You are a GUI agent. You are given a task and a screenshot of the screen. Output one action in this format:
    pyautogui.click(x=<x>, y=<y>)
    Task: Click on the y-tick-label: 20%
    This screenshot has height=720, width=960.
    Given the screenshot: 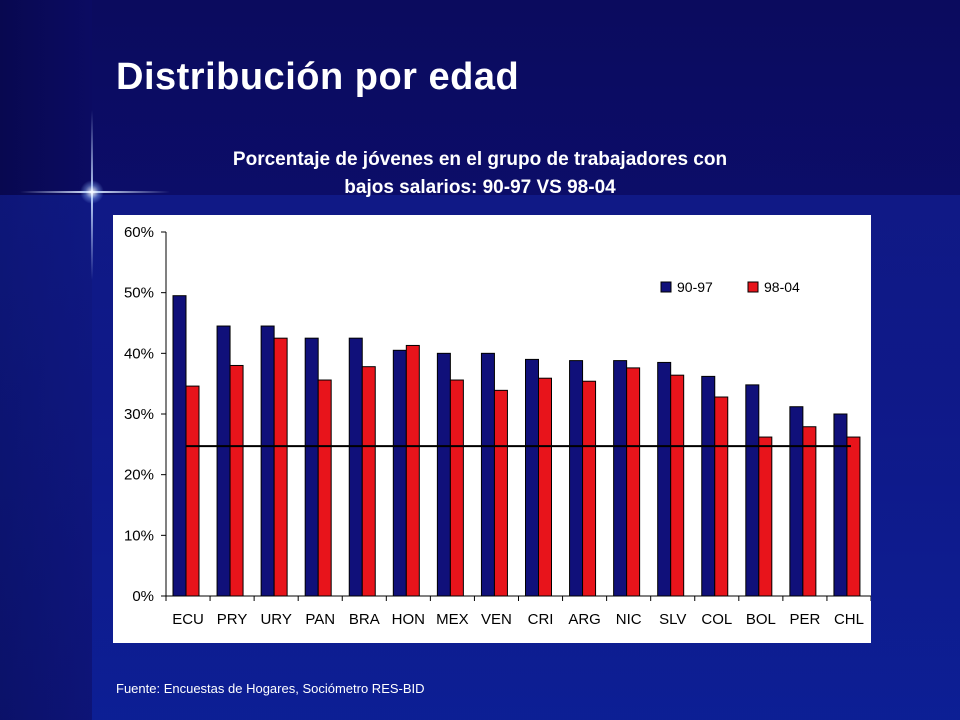 What is the action you would take?
    pyautogui.click(x=139, y=475)
    